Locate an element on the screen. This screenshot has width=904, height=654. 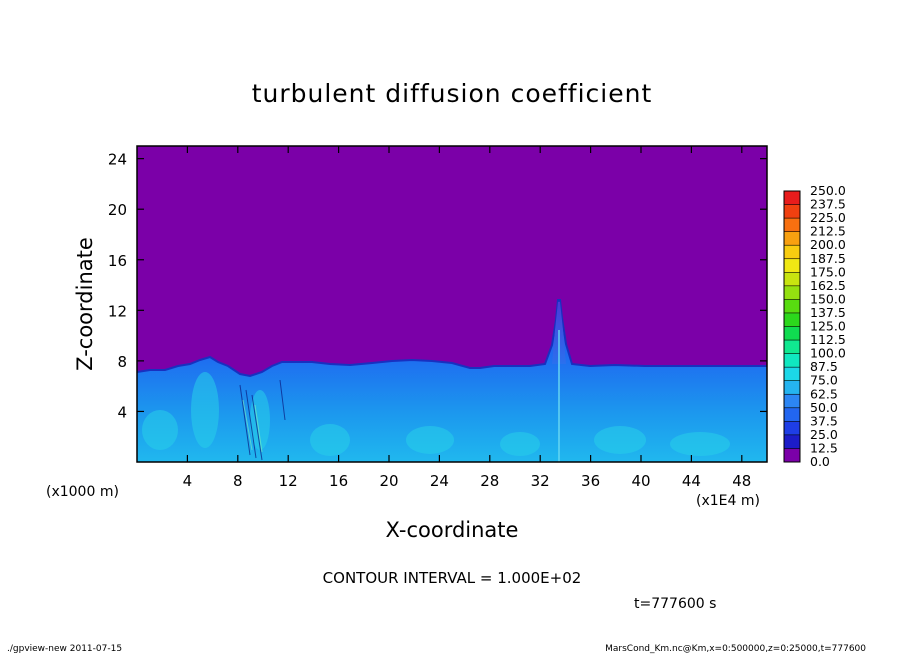
x-tick-label: 28 is located at coordinates (489, 481).